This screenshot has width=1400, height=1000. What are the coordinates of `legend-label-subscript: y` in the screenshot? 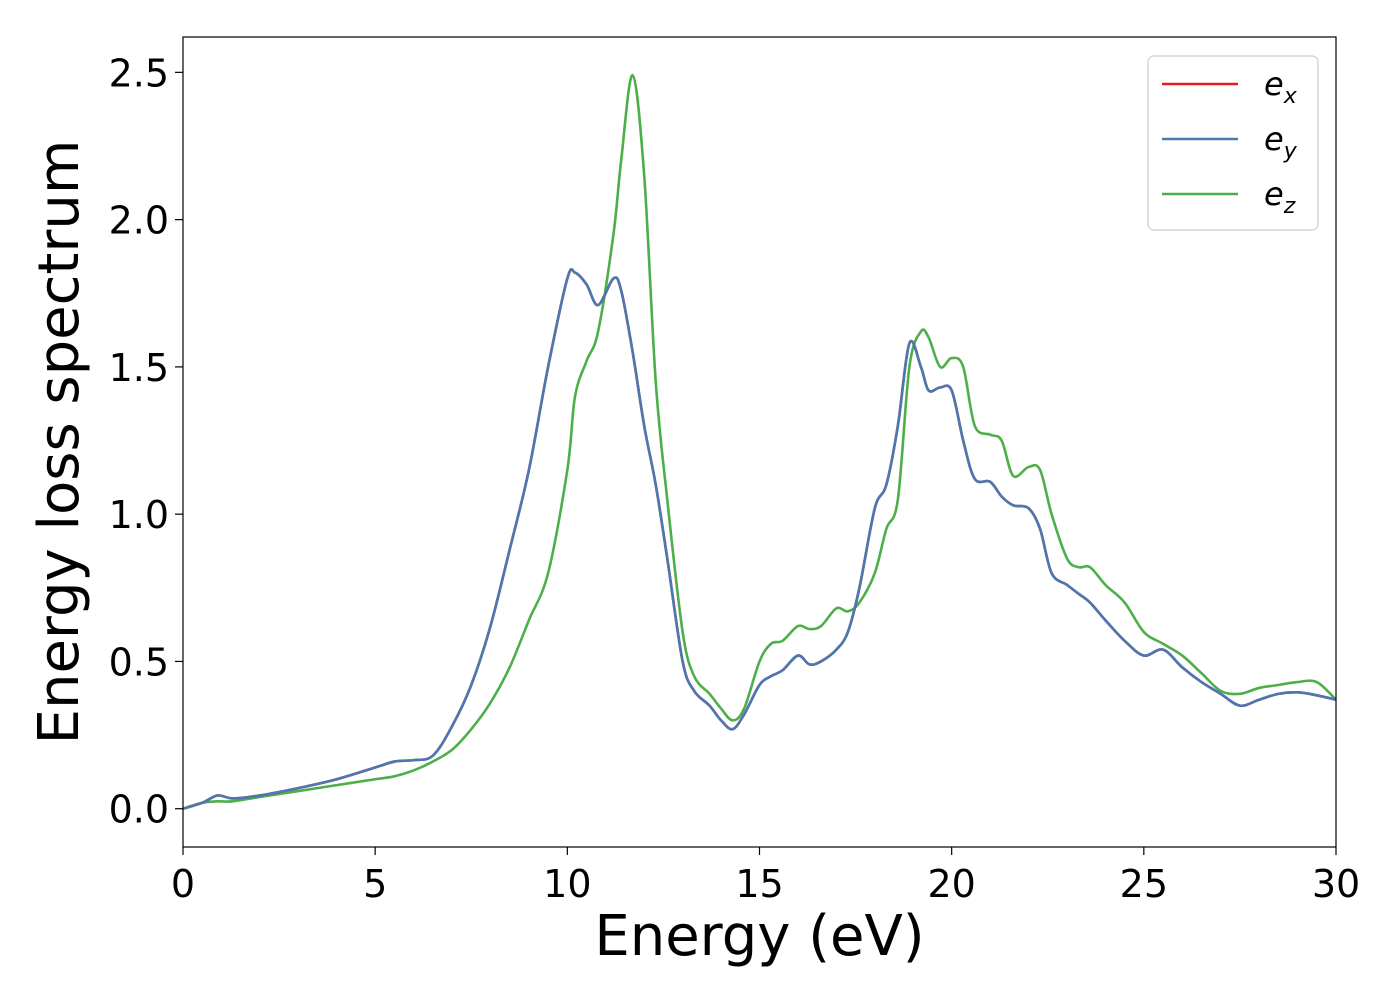 It's located at (1290, 151).